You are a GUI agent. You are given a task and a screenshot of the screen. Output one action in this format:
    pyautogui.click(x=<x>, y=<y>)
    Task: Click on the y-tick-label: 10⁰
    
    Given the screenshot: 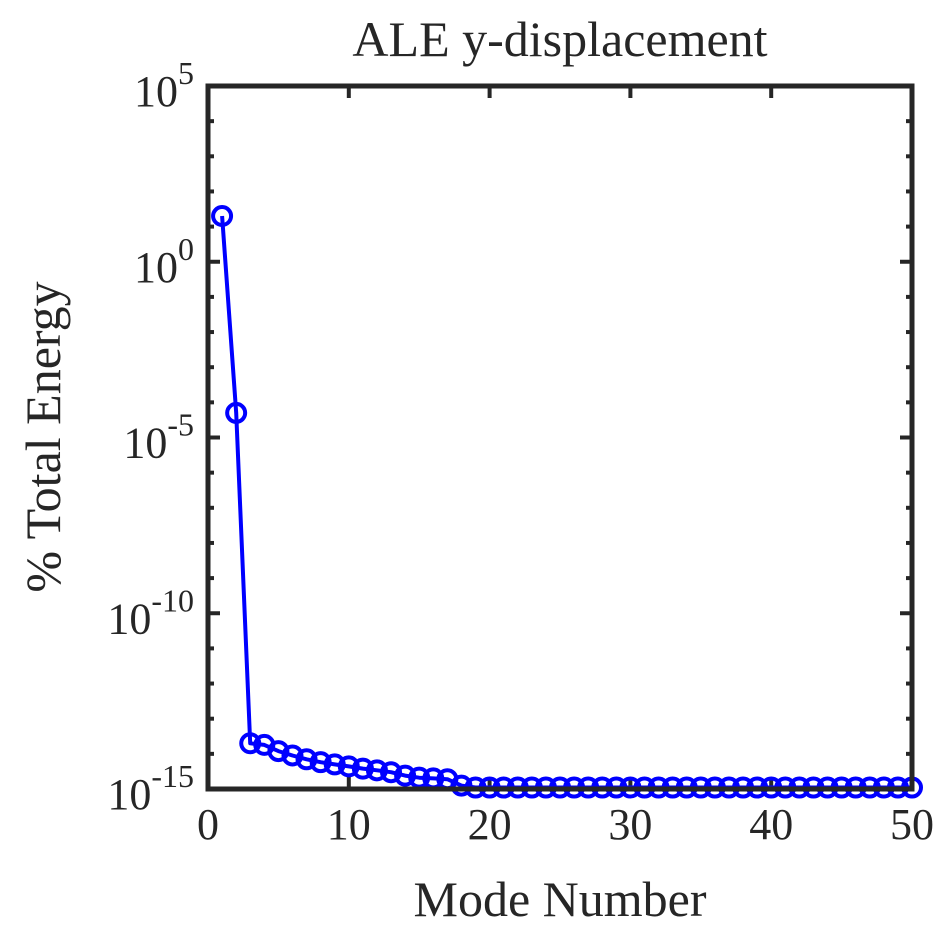 What is the action you would take?
    pyautogui.click(x=164, y=261)
    